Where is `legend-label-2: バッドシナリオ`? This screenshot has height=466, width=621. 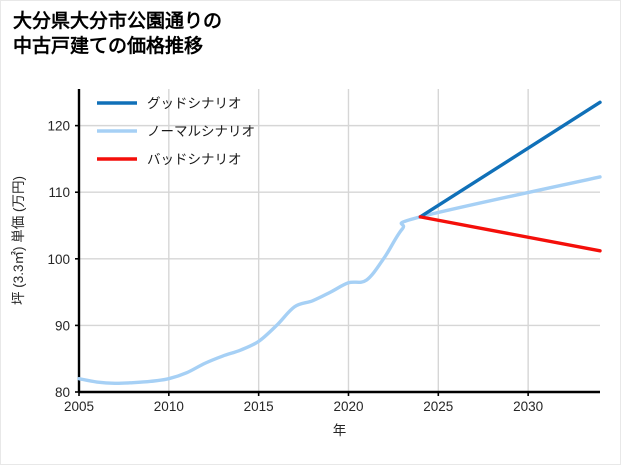
legend-label-2: バッドシナリオ is located at coordinates (194, 159).